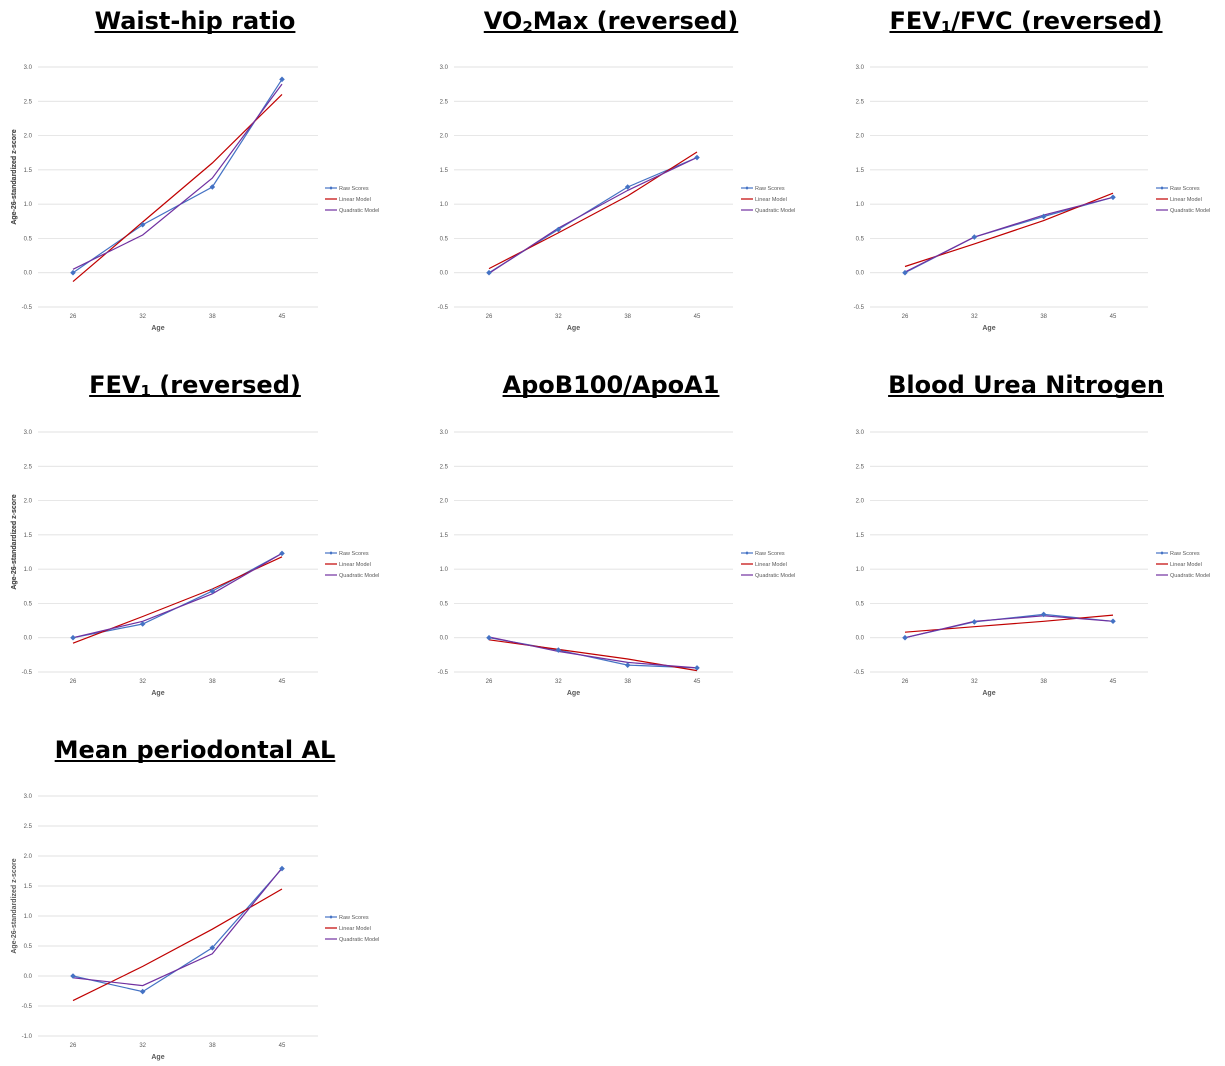  What do you see at coordinates (611, 21) in the screenshot?
I see `chart-title: VO2Max (reversed)` at bounding box center [611, 21].